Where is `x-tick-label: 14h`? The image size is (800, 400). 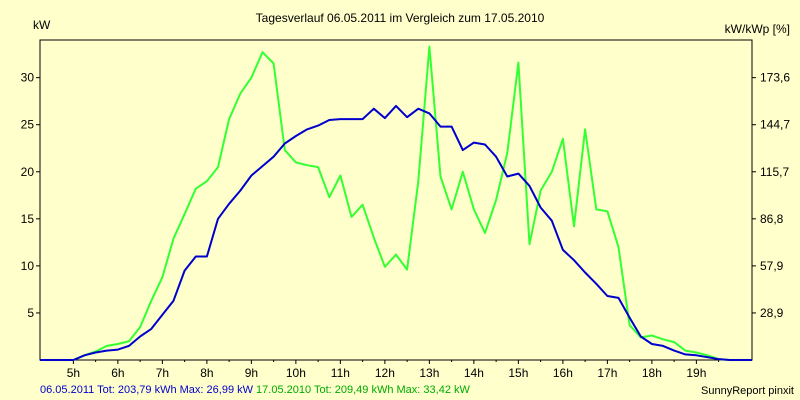 x-tick-label: 14h is located at coordinates (474, 373).